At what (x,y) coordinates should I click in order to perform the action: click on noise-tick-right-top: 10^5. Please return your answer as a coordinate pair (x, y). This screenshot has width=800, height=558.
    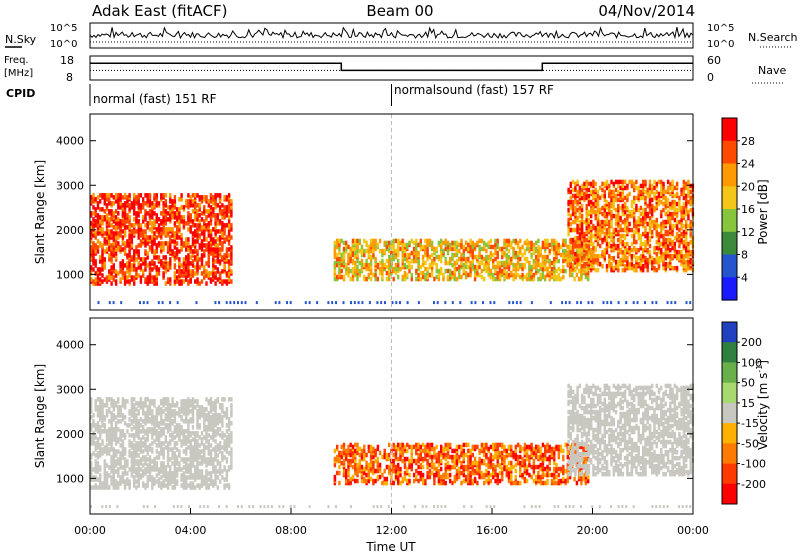
    Looking at the image, I should click on (720, 28).